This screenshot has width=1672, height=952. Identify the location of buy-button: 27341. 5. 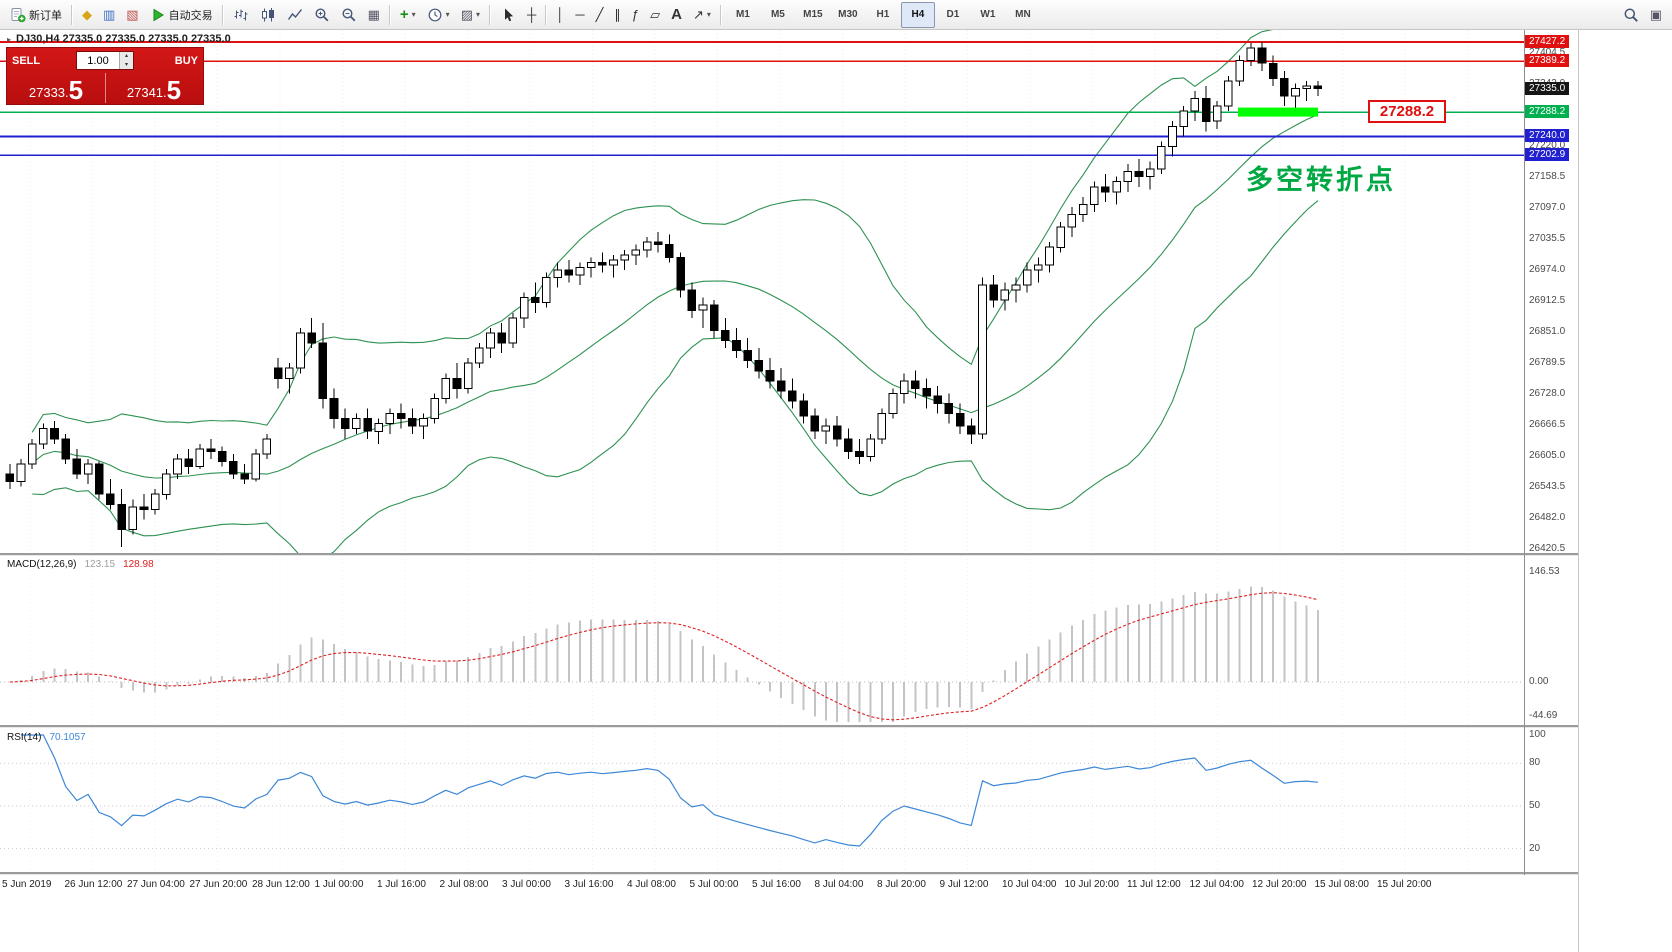
(154, 91).